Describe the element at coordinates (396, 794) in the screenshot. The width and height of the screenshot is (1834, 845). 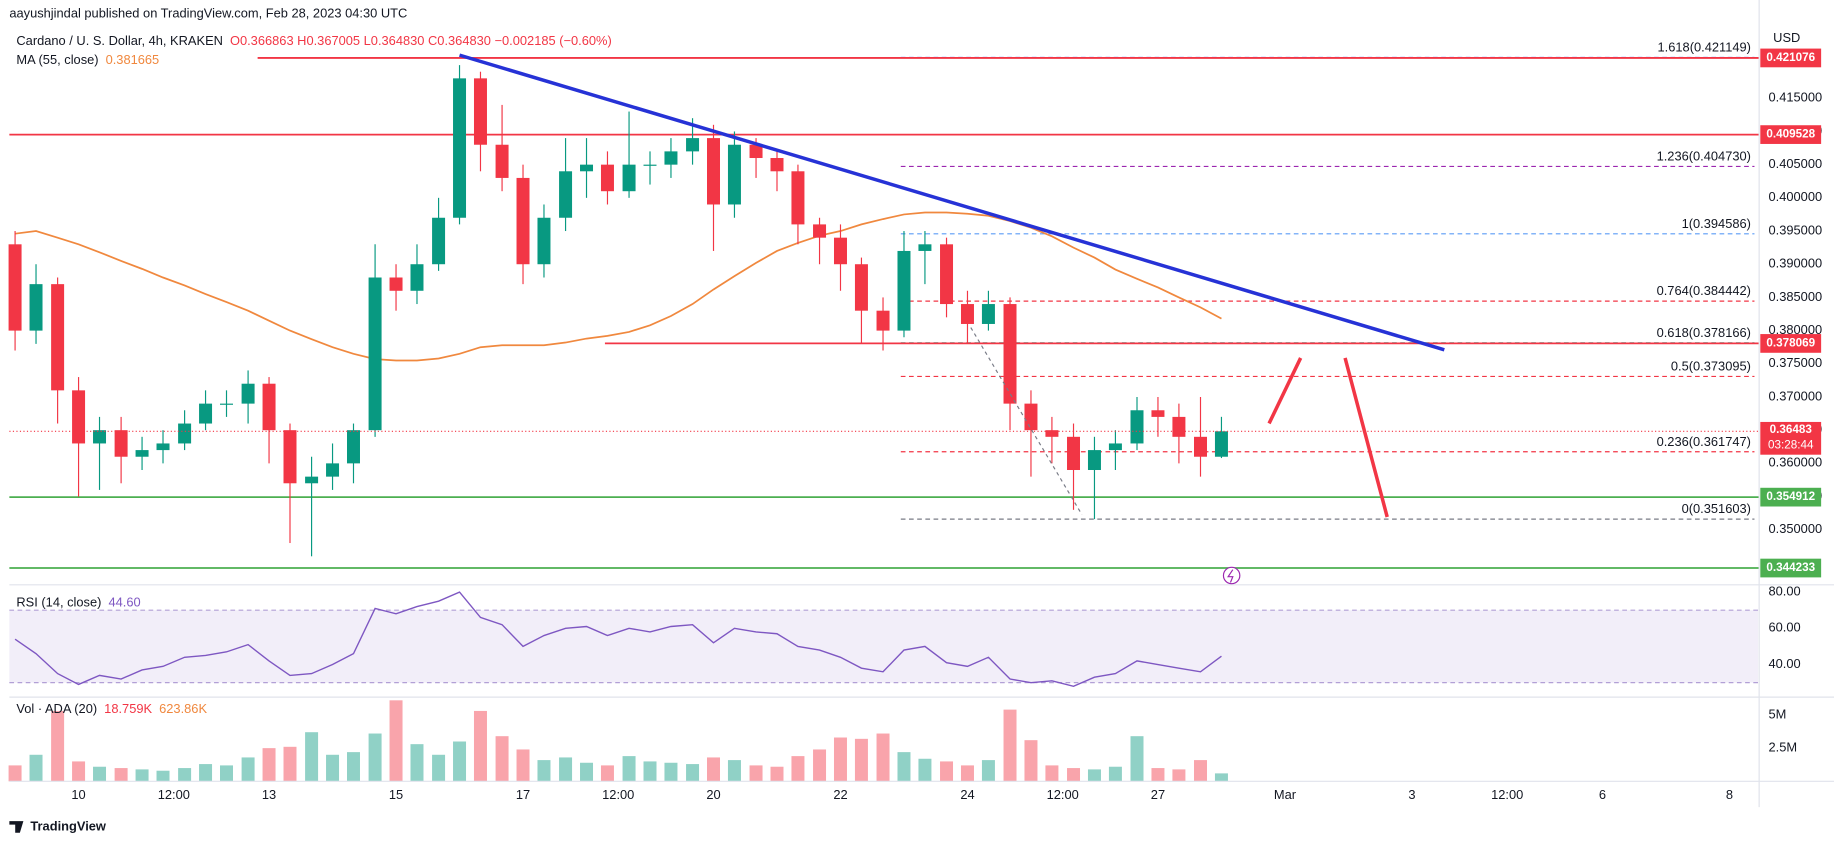
I see `x-tick-label: 15` at that location.